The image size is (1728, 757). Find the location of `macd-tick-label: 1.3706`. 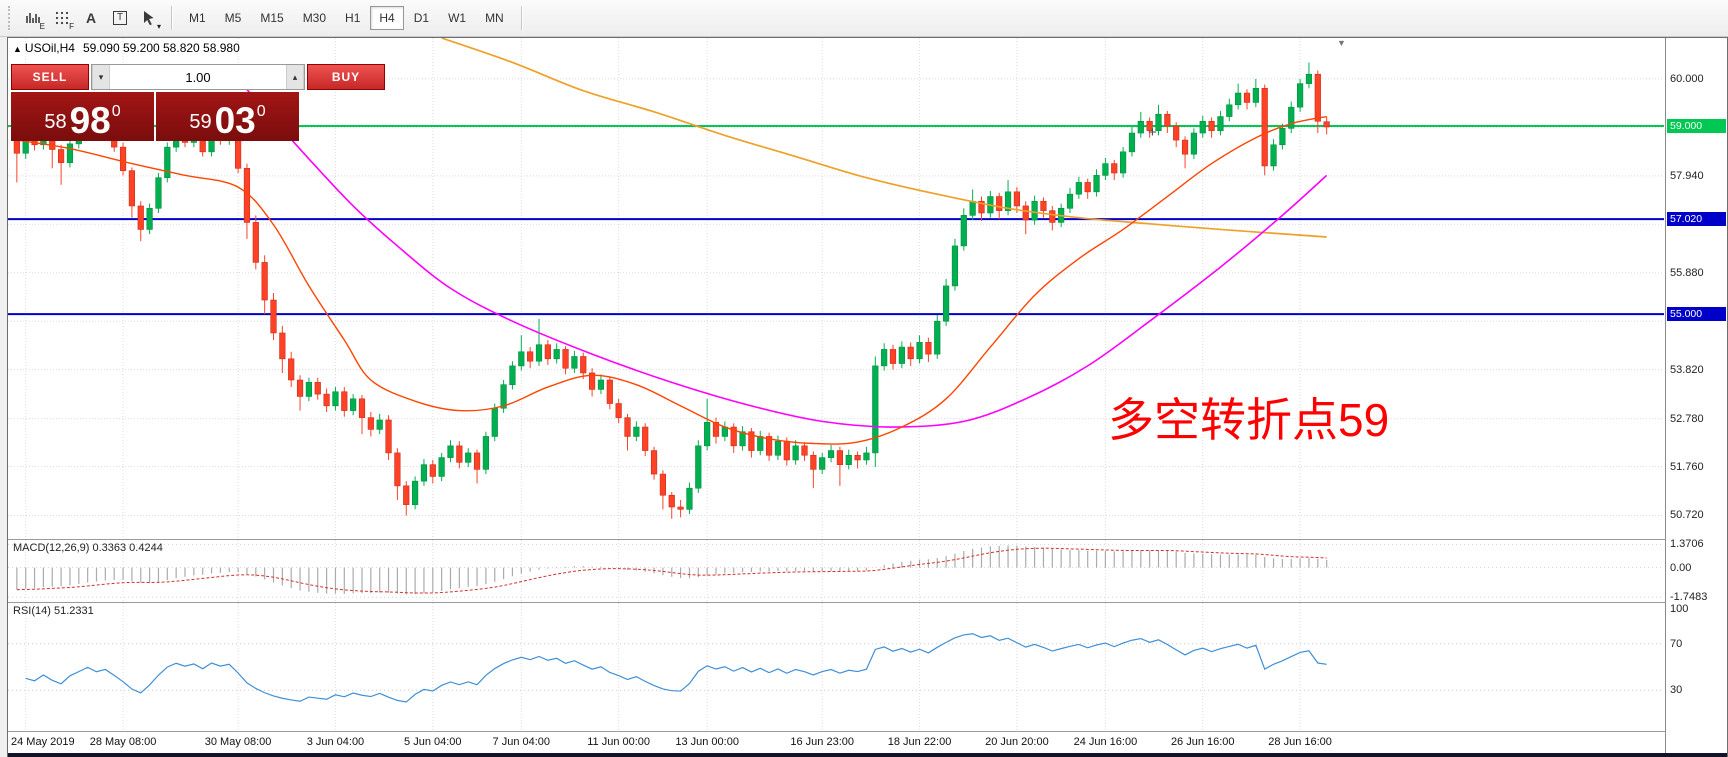

macd-tick-label: 1.3706 is located at coordinates (1687, 544).